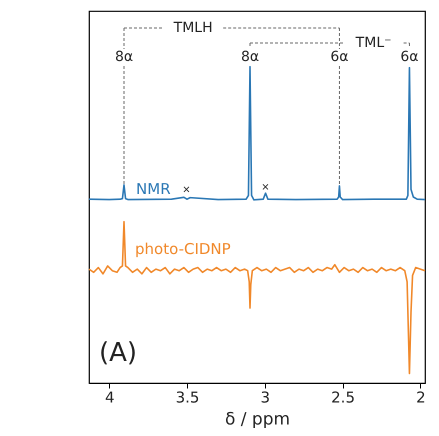 This screenshot has height=436, width=439. What do you see at coordinates (183, 249) in the screenshot?
I see `series-label: photo-CIDNP` at bounding box center [183, 249].